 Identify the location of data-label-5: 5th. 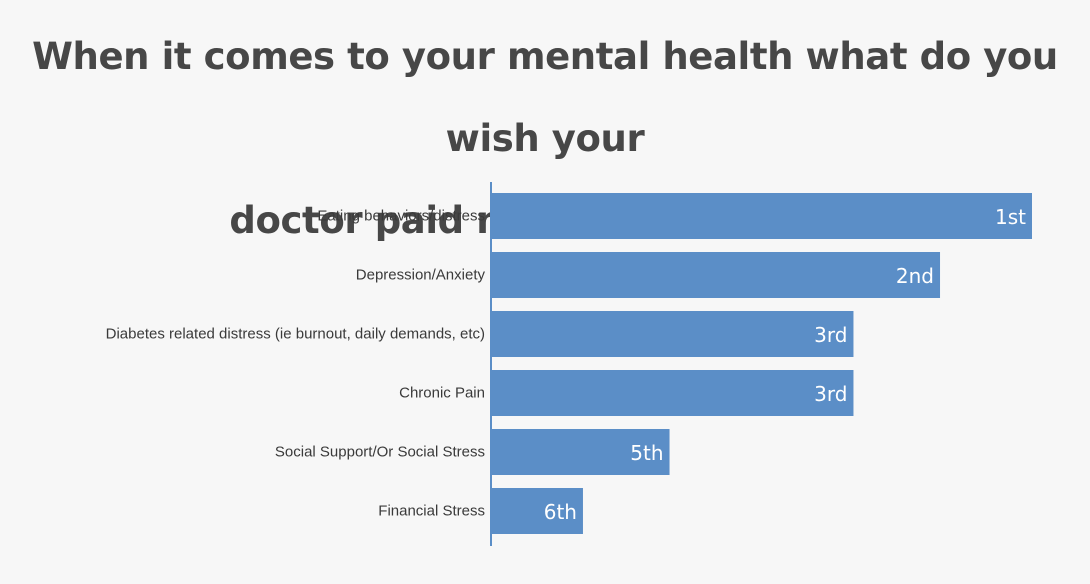
(646, 453).